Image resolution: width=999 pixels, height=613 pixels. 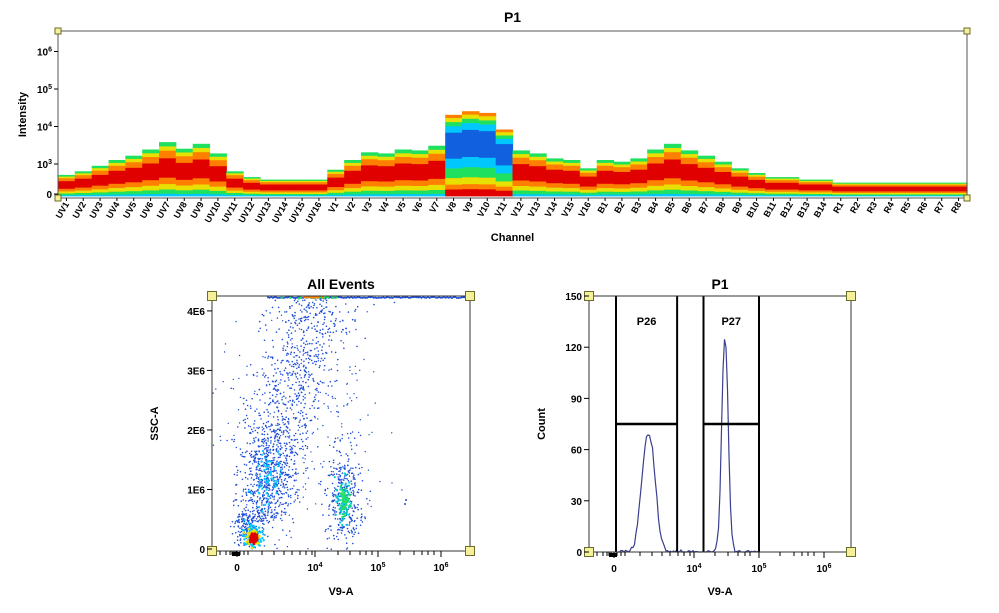 What do you see at coordinates (737, 207) in the screenshot?
I see `heatmap-x-tick-label: B9` at bounding box center [737, 207].